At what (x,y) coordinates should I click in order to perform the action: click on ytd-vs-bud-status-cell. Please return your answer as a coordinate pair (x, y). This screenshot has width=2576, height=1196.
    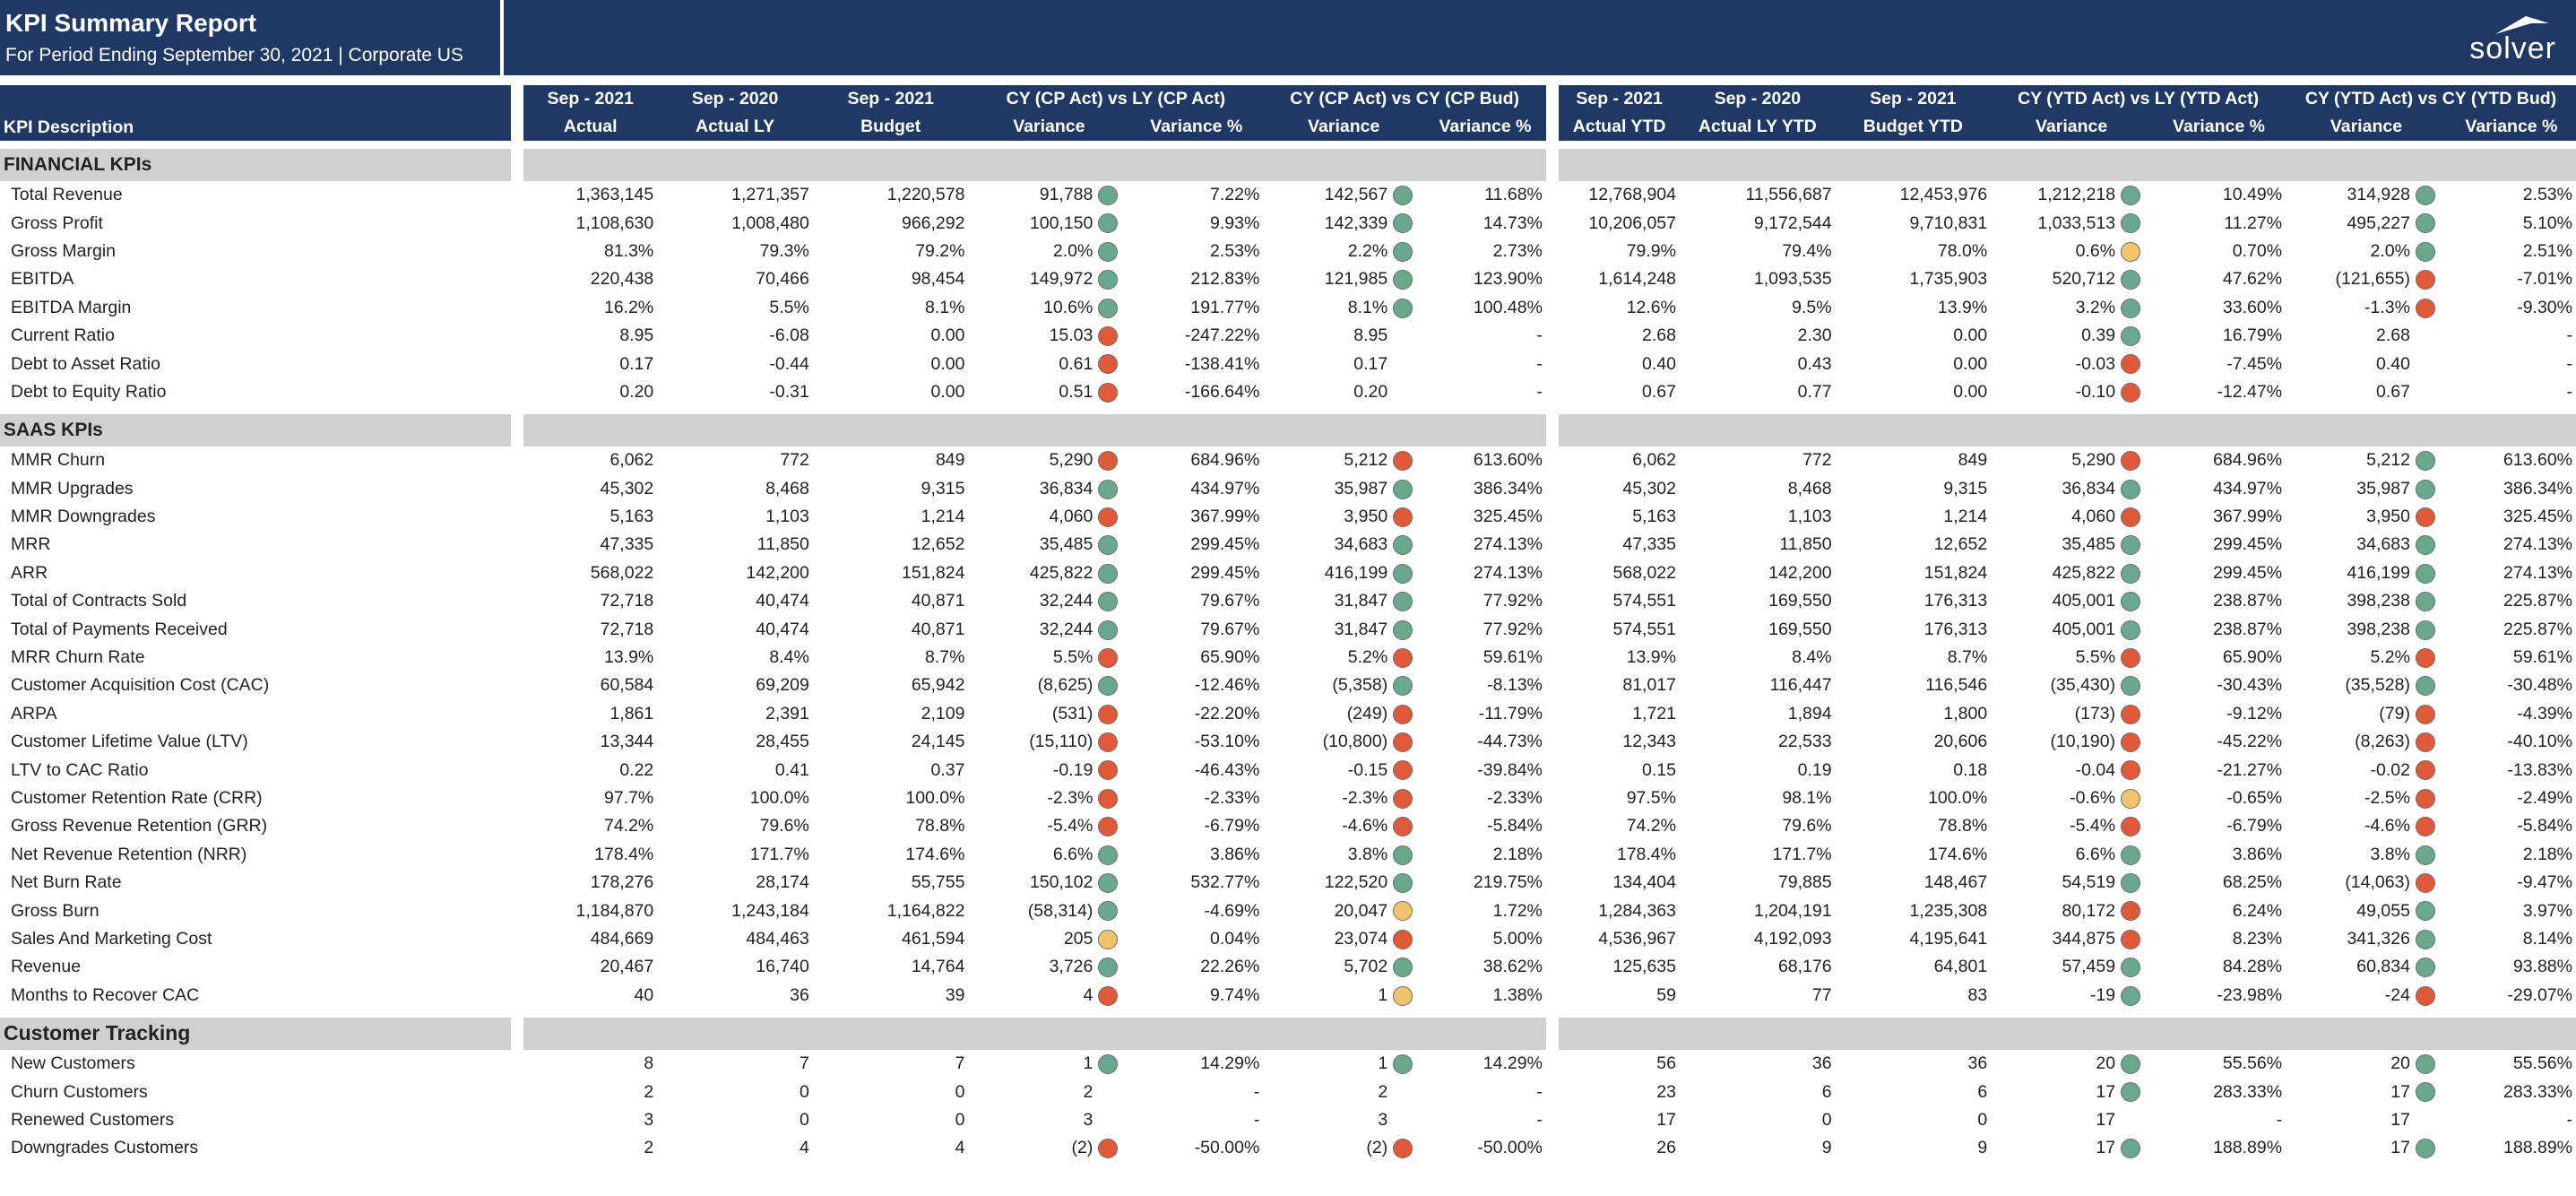
    Looking at the image, I should click on (2428, 1091).